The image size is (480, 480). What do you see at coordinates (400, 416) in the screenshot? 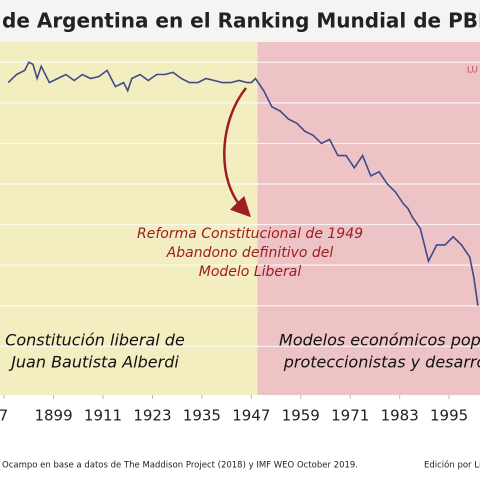
I see `x-tick-label: 1983` at bounding box center [400, 416].